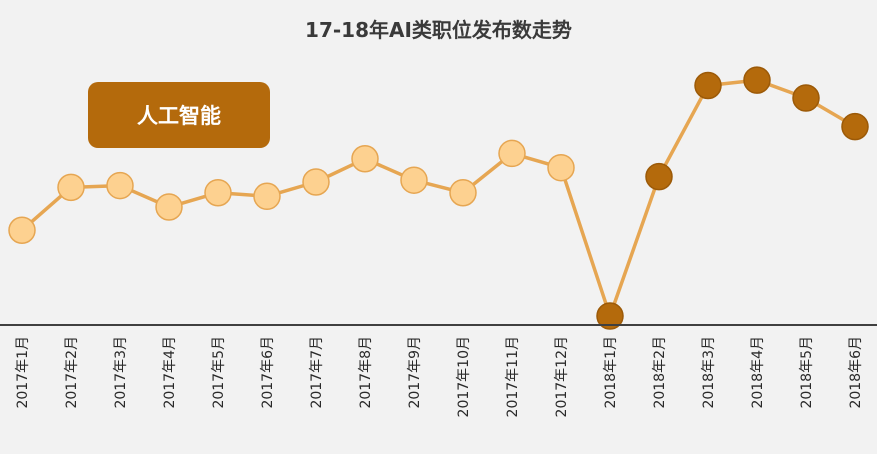 The image size is (877, 454). What do you see at coordinates (513, 376) in the screenshot?
I see `x-tick-label: 2017年11月` at bounding box center [513, 376].